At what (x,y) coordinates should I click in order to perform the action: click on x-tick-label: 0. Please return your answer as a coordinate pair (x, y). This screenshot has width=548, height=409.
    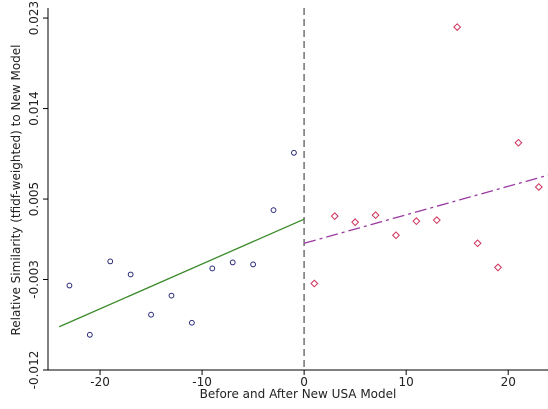
    Looking at the image, I should click on (304, 382).